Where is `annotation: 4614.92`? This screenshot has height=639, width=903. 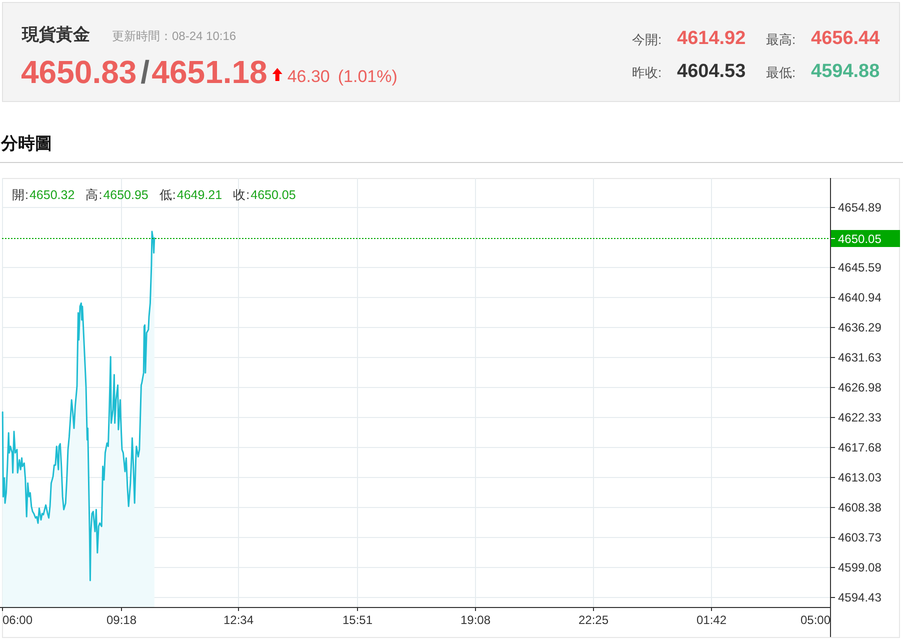
annotation: 4614.92 is located at coordinates (711, 38).